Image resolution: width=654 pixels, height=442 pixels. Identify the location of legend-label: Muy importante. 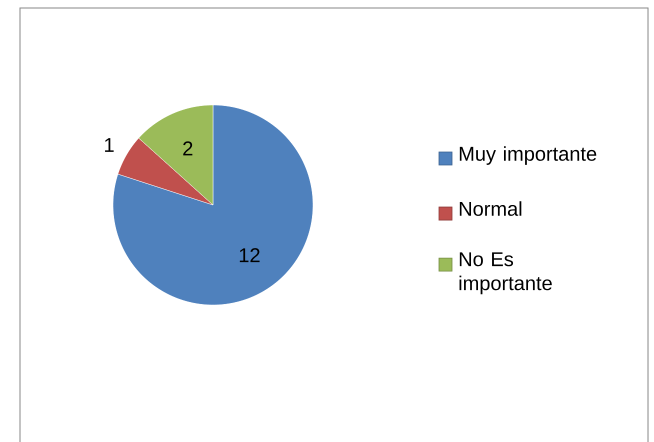
(528, 155).